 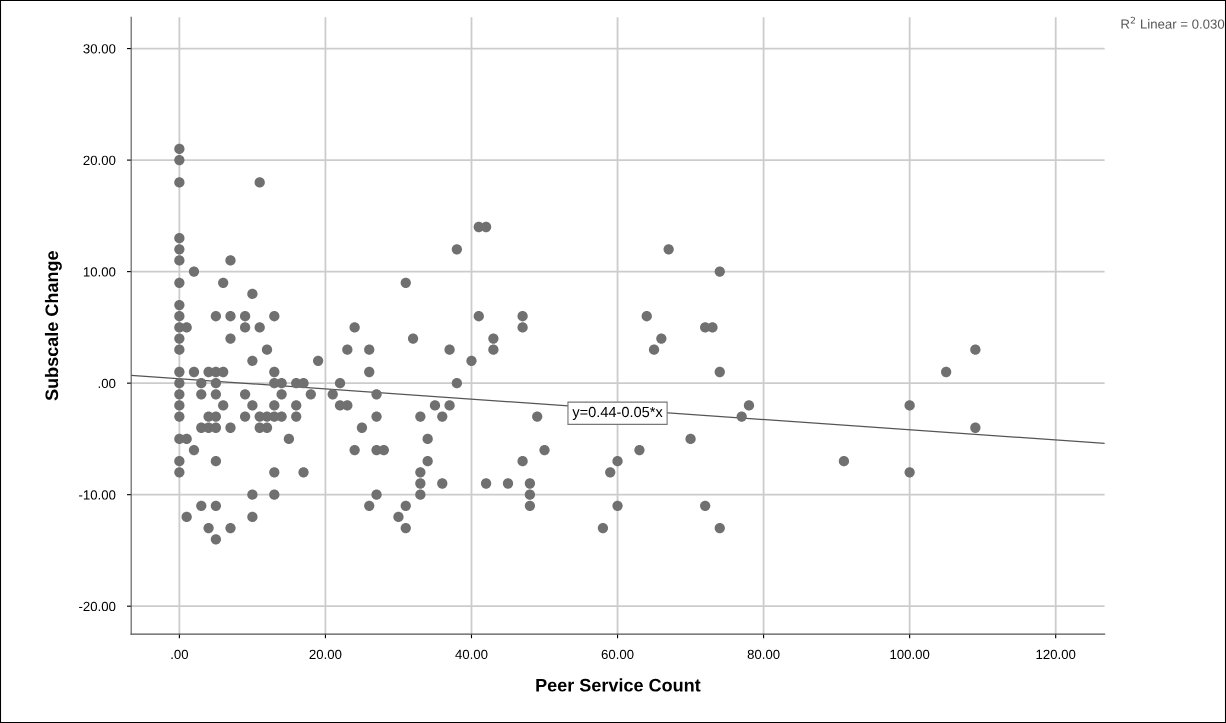 I want to click on annotation: y=0.44-0.05*x, so click(x=617, y=413).